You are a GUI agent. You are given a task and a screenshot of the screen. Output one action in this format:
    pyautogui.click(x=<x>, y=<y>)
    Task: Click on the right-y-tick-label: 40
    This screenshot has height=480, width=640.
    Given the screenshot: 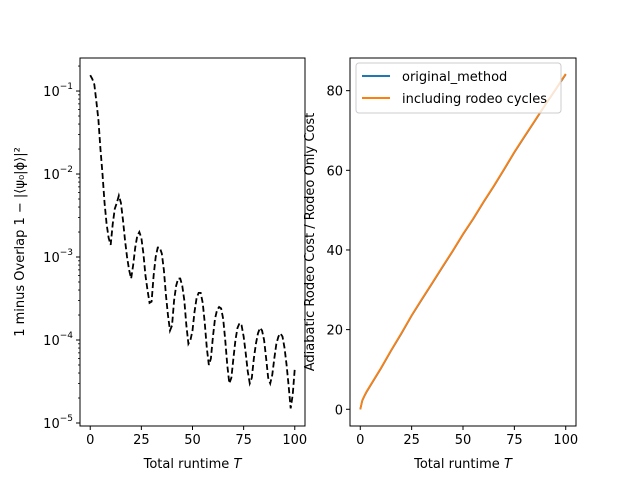 What is the action you would take?
    pyautogui.click(x=334, y=251)
    